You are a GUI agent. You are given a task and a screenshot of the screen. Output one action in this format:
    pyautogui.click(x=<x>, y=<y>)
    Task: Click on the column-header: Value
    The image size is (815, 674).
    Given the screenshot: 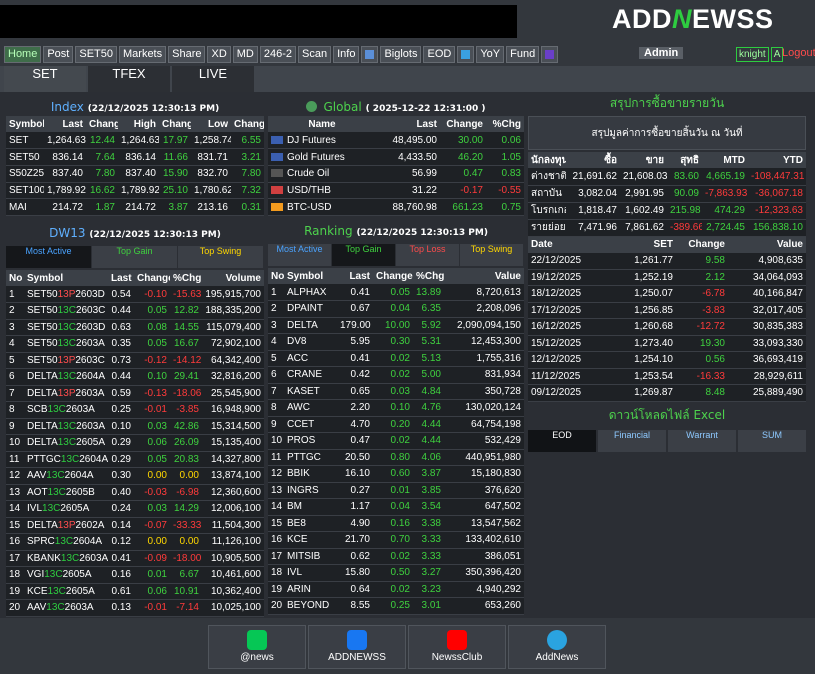 What is the action you would take?
    pyautogui.click(x=767, y=244)
    